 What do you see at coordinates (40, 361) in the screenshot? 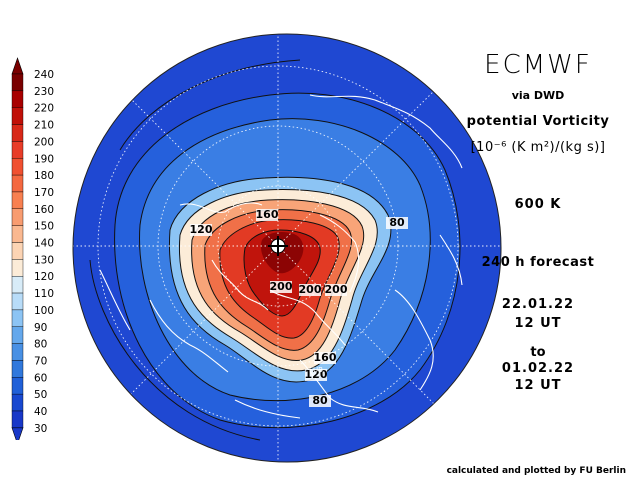
I see `colorbar-level-label: 70` at bounding box center [40, 361].